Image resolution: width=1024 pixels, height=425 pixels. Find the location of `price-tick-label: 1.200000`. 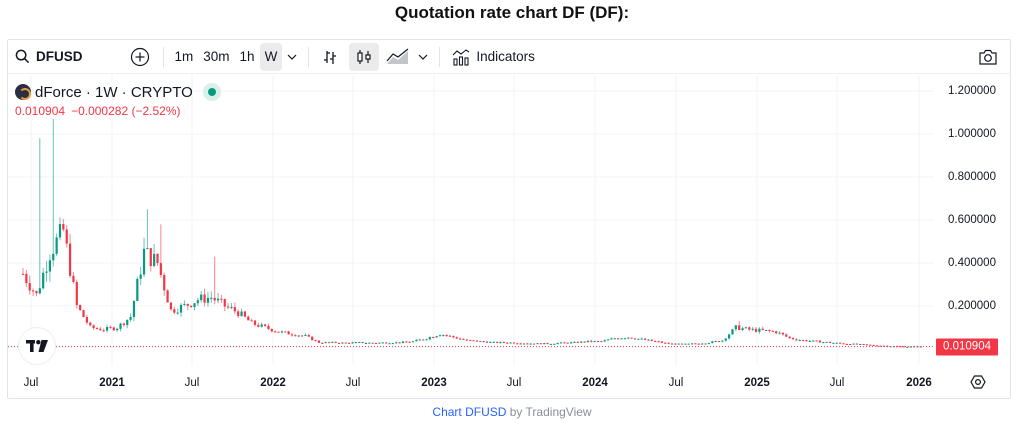

price-tick-label: 1.200000 is located at coordinates (972, 91).